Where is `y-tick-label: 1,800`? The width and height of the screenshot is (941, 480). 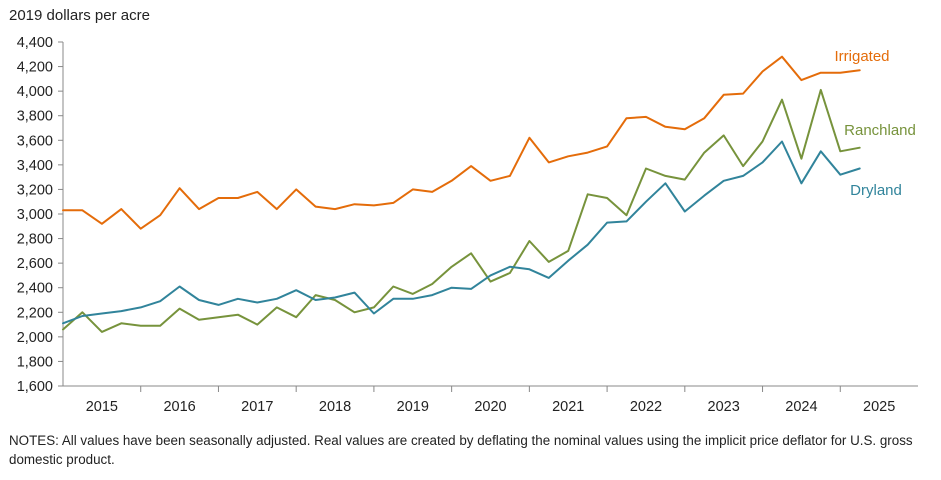
y-tick-label: 1,800 is located at coordinates (35, 362).